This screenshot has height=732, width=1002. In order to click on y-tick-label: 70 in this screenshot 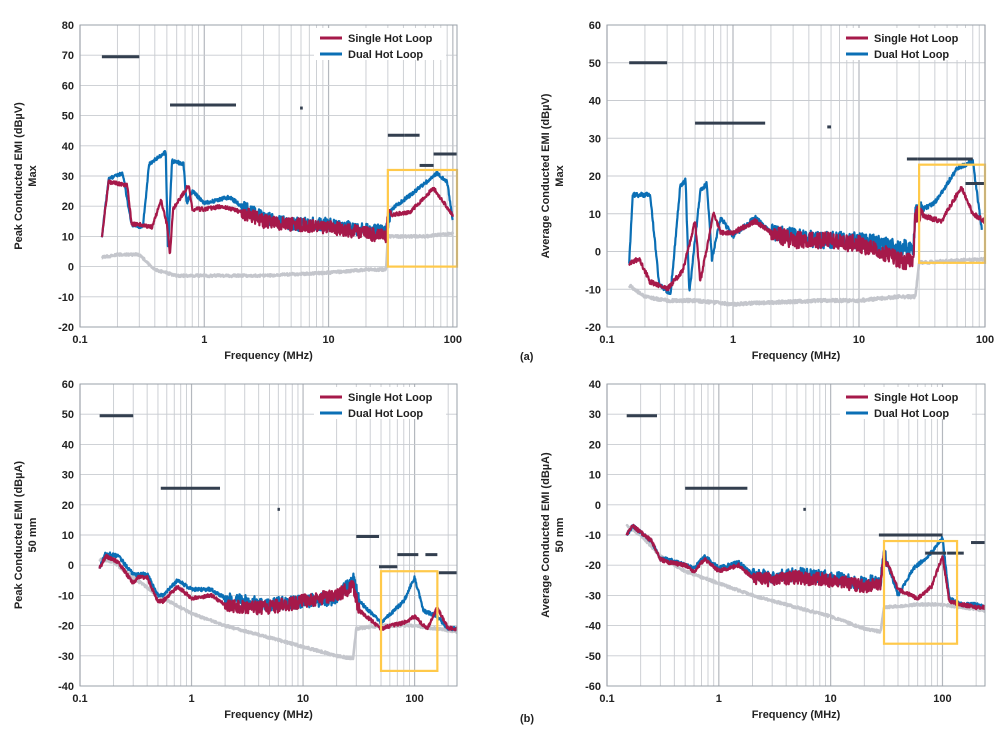, I will do `click(68, 56)`.